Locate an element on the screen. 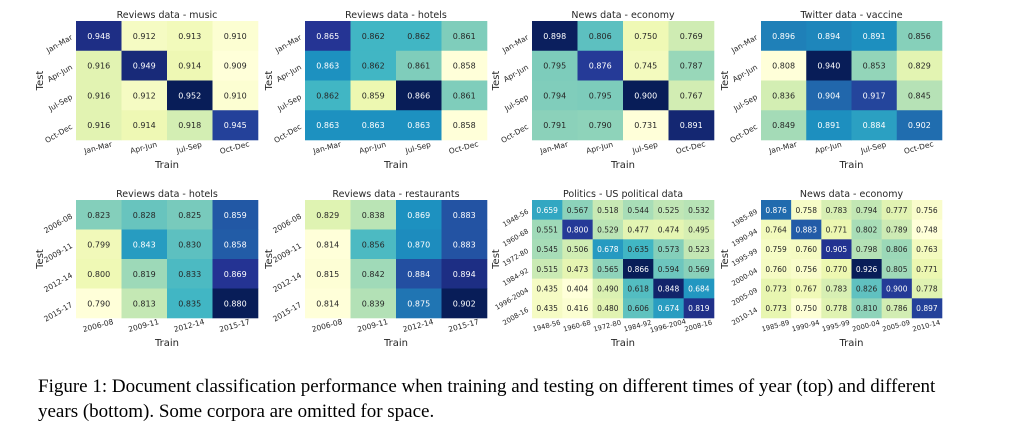 Image resolution: width=1022 pixels, height=434 pixels. cell-value-label: 0.891 is located at coordinates (828, 125).